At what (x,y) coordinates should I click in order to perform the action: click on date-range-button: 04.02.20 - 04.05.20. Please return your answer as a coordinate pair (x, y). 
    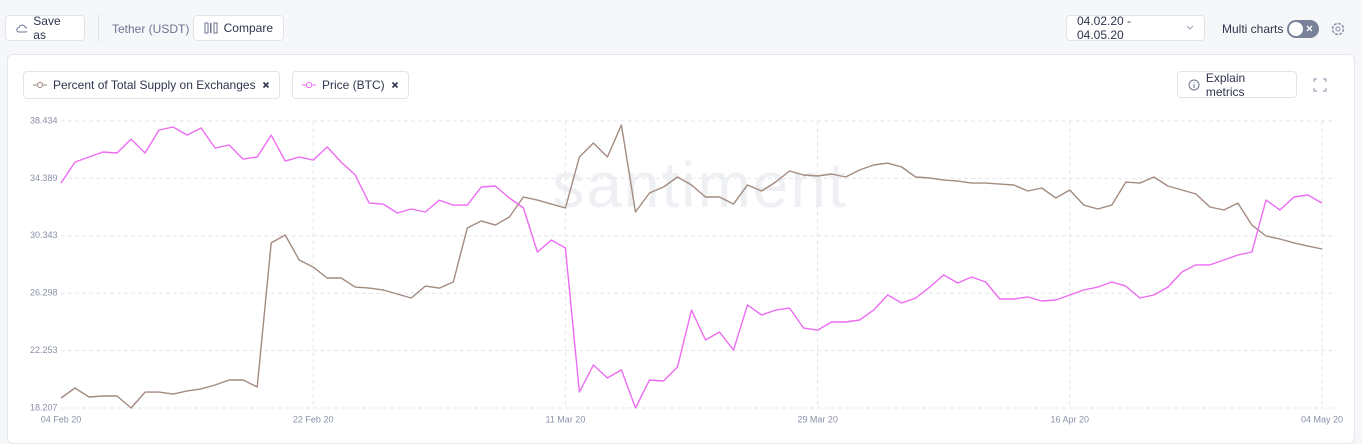
    Looking at the image, I should click on (1135, 28).